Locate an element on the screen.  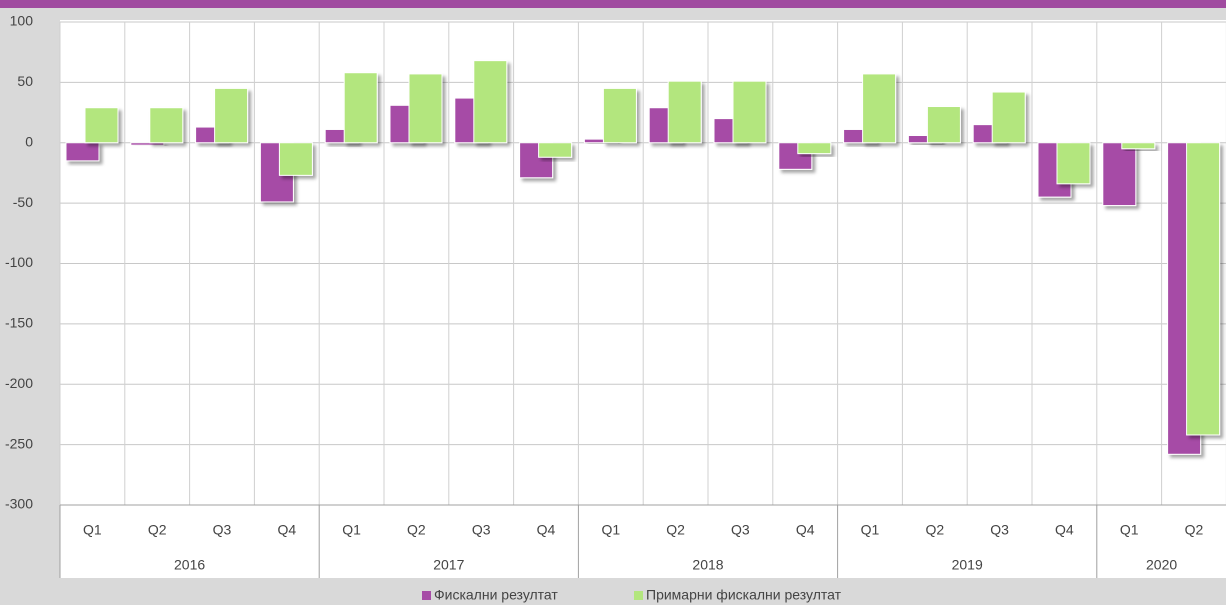
y-tick-label: 100 is located at coordinates (22, 21).